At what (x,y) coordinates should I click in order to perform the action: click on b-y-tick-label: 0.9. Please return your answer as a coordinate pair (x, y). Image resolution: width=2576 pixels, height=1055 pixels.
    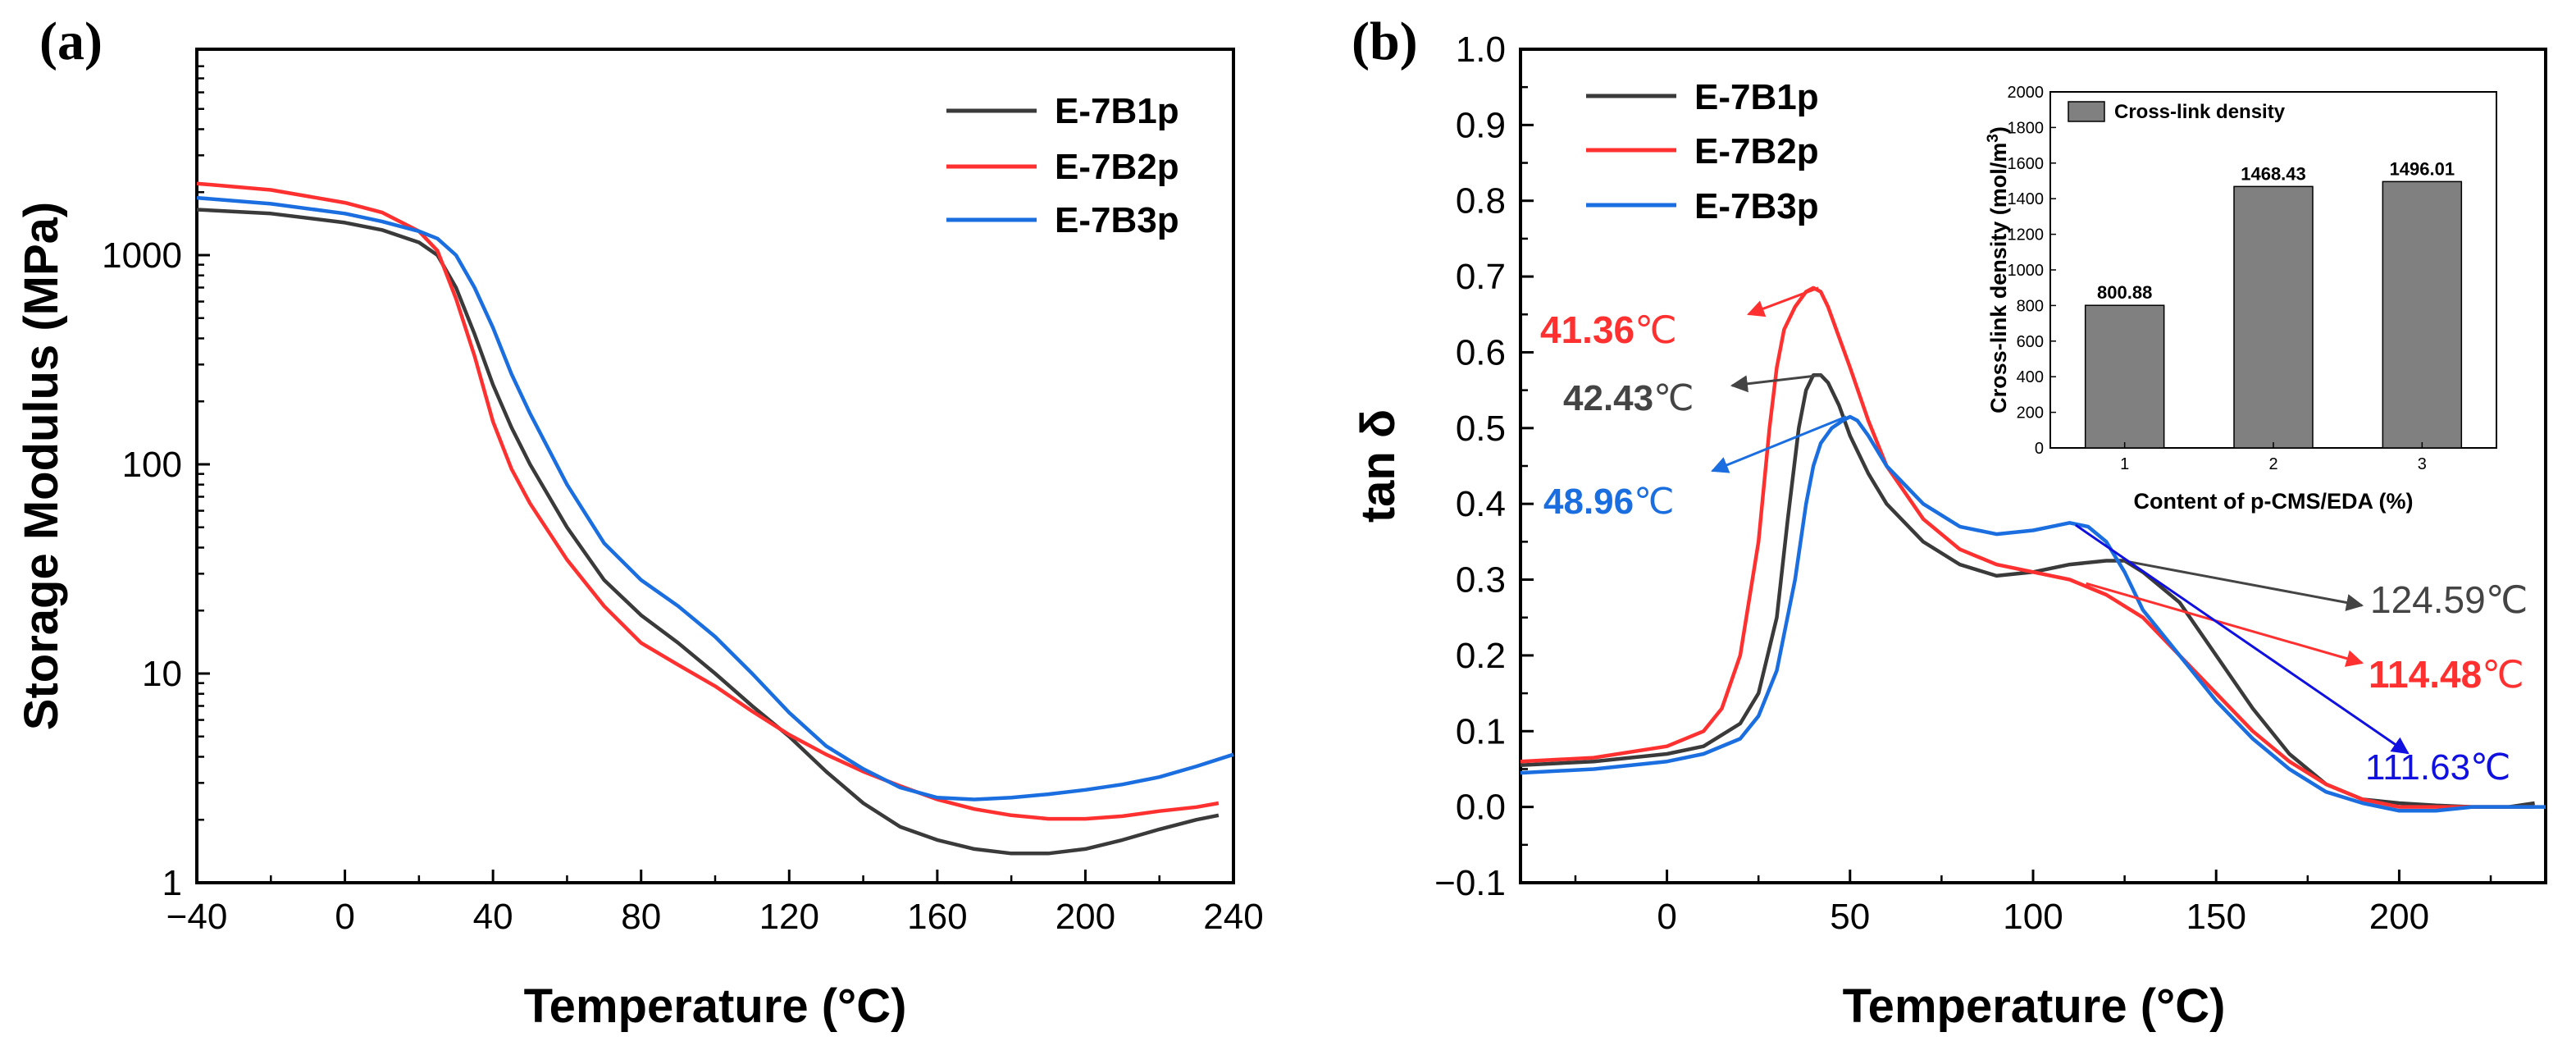
    Looking at the image, I should click on (1481, 125).